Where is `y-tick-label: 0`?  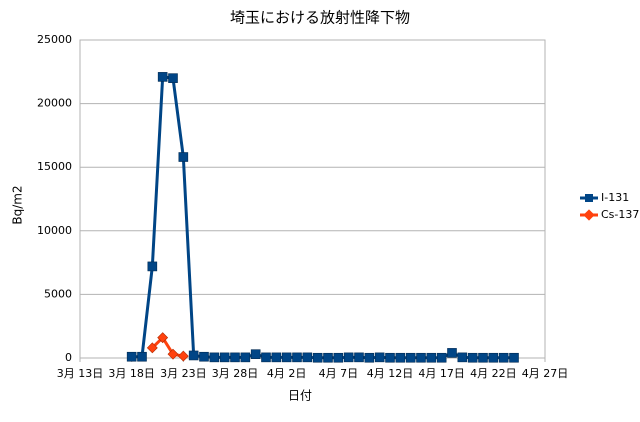
y-tick-label: 0 is located at coordinates (68, 357).